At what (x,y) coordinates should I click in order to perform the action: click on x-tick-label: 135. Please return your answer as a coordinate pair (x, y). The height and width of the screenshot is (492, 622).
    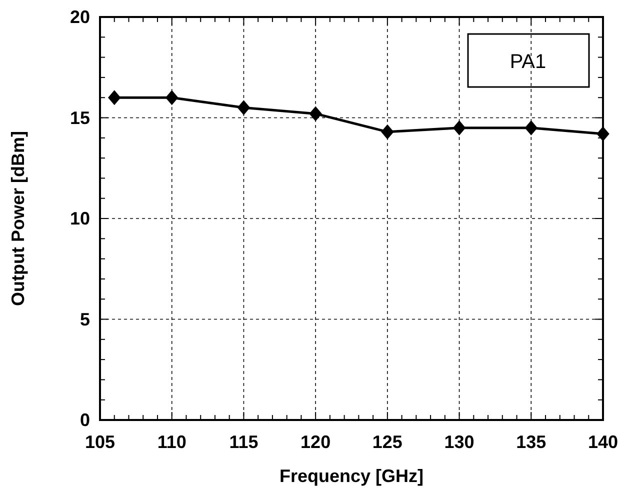
    Looking at the image, I should click on (531, 442).